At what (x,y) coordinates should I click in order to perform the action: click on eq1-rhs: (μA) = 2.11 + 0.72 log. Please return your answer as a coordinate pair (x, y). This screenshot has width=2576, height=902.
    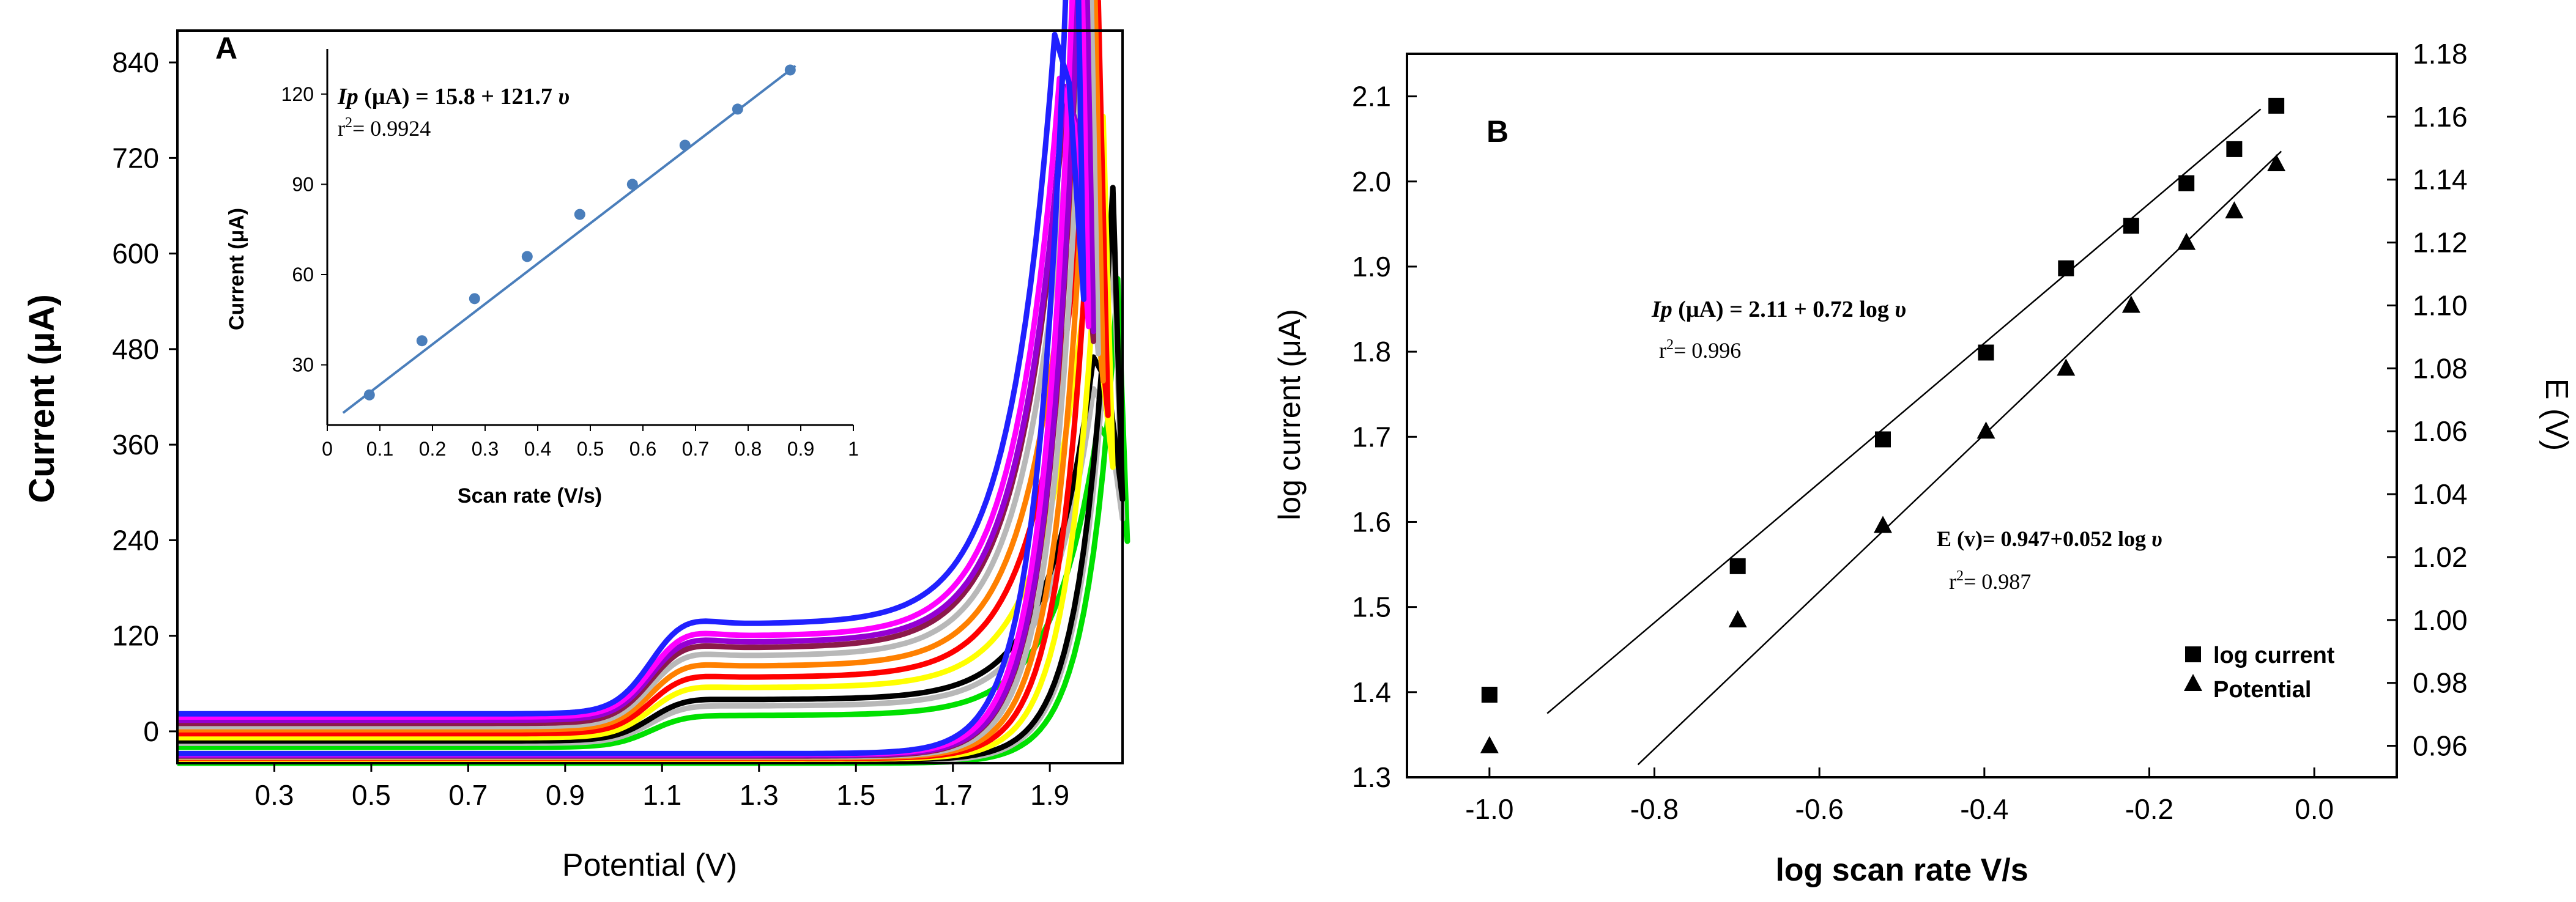
    Looking at the image, I should click on (1783, 309).